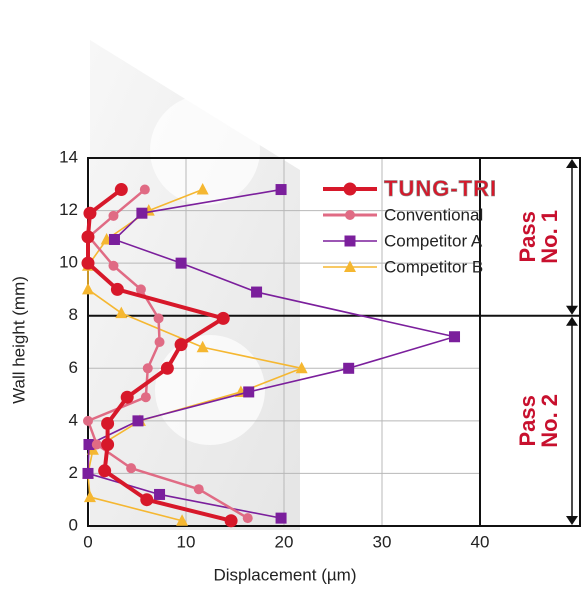  What do you see at coordinates (73, 367) in the screenshot?
I see `y-tick-label: 6` at bounding box center [73, 367].